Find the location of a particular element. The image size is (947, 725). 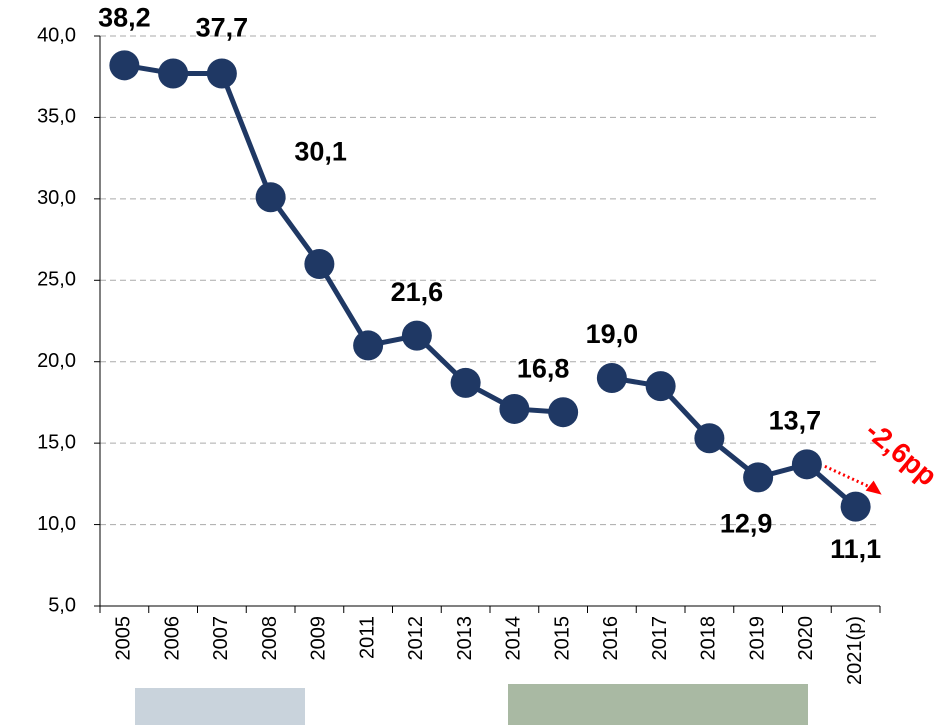

data-label: 19,0 is located at coordinates (612, 334).